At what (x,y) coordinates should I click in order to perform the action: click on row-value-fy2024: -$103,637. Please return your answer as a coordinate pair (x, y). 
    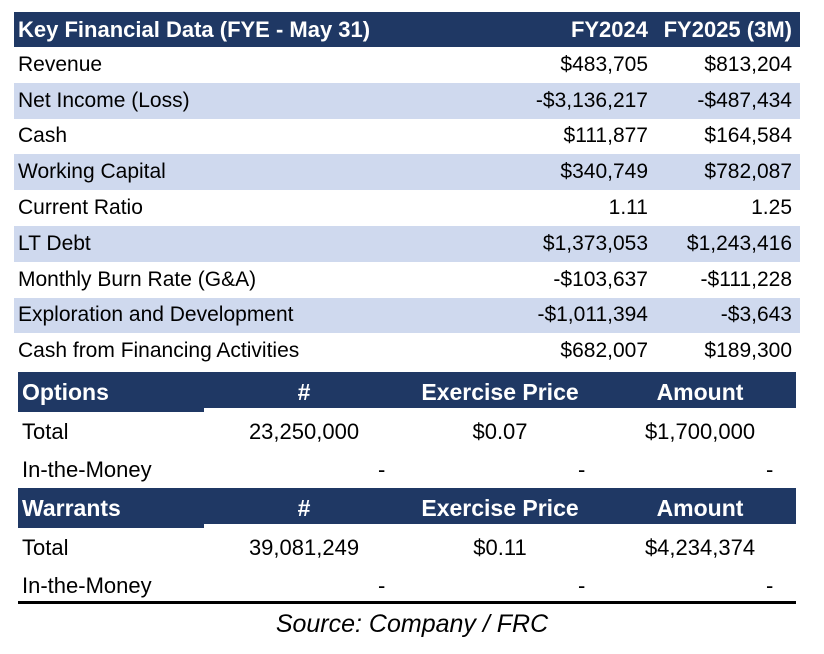
    Looking at the image, I should click on (600, 279).